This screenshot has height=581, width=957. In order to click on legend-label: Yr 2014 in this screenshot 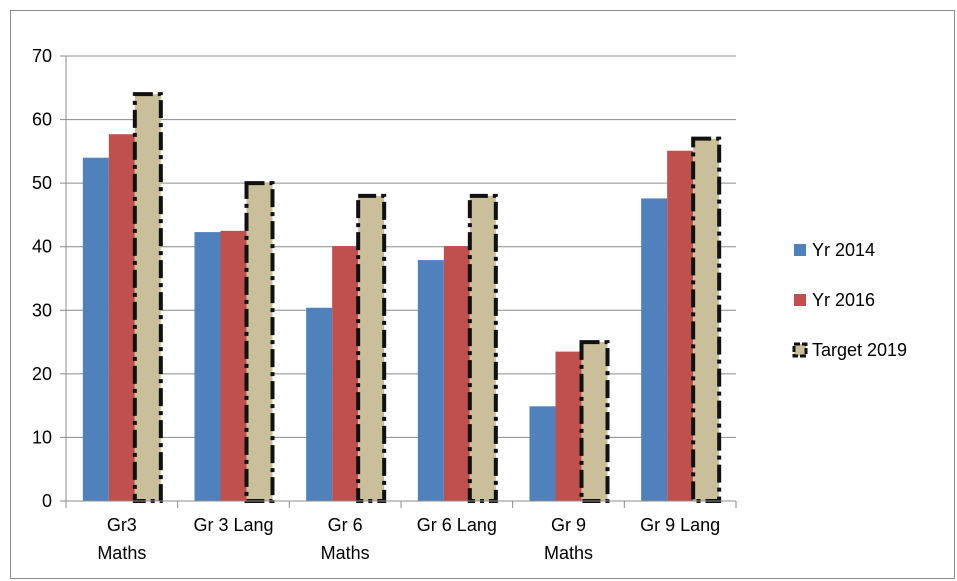, I will do `click(843, 250)`.